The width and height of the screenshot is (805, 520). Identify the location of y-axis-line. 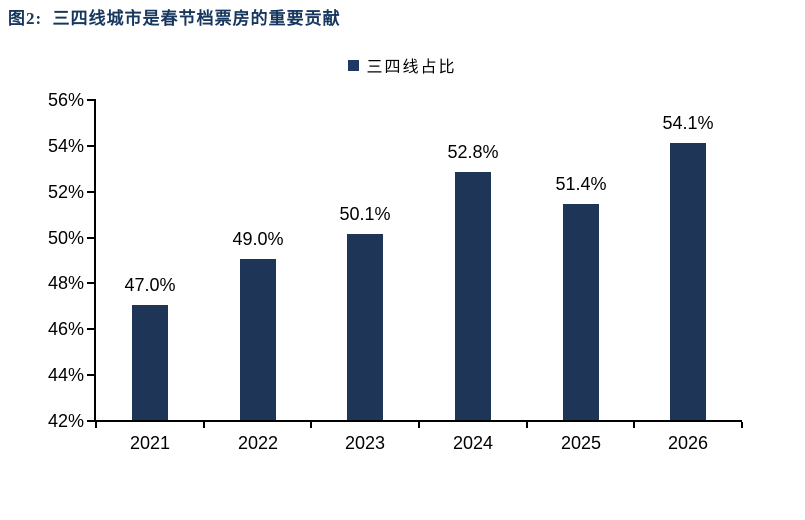
(95, 259).